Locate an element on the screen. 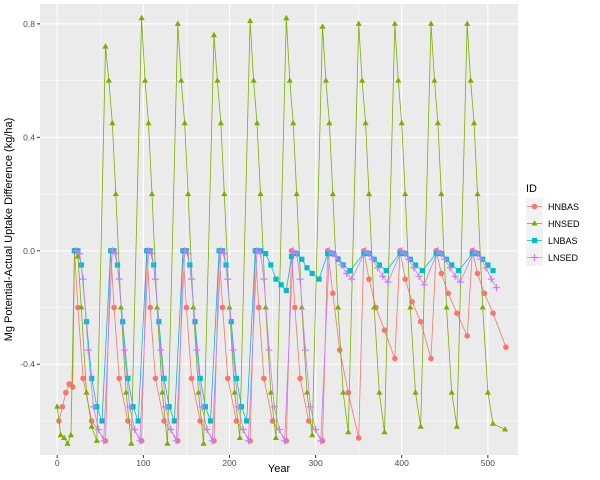  x-axis-title: Year is located at coordinates (279, 469).